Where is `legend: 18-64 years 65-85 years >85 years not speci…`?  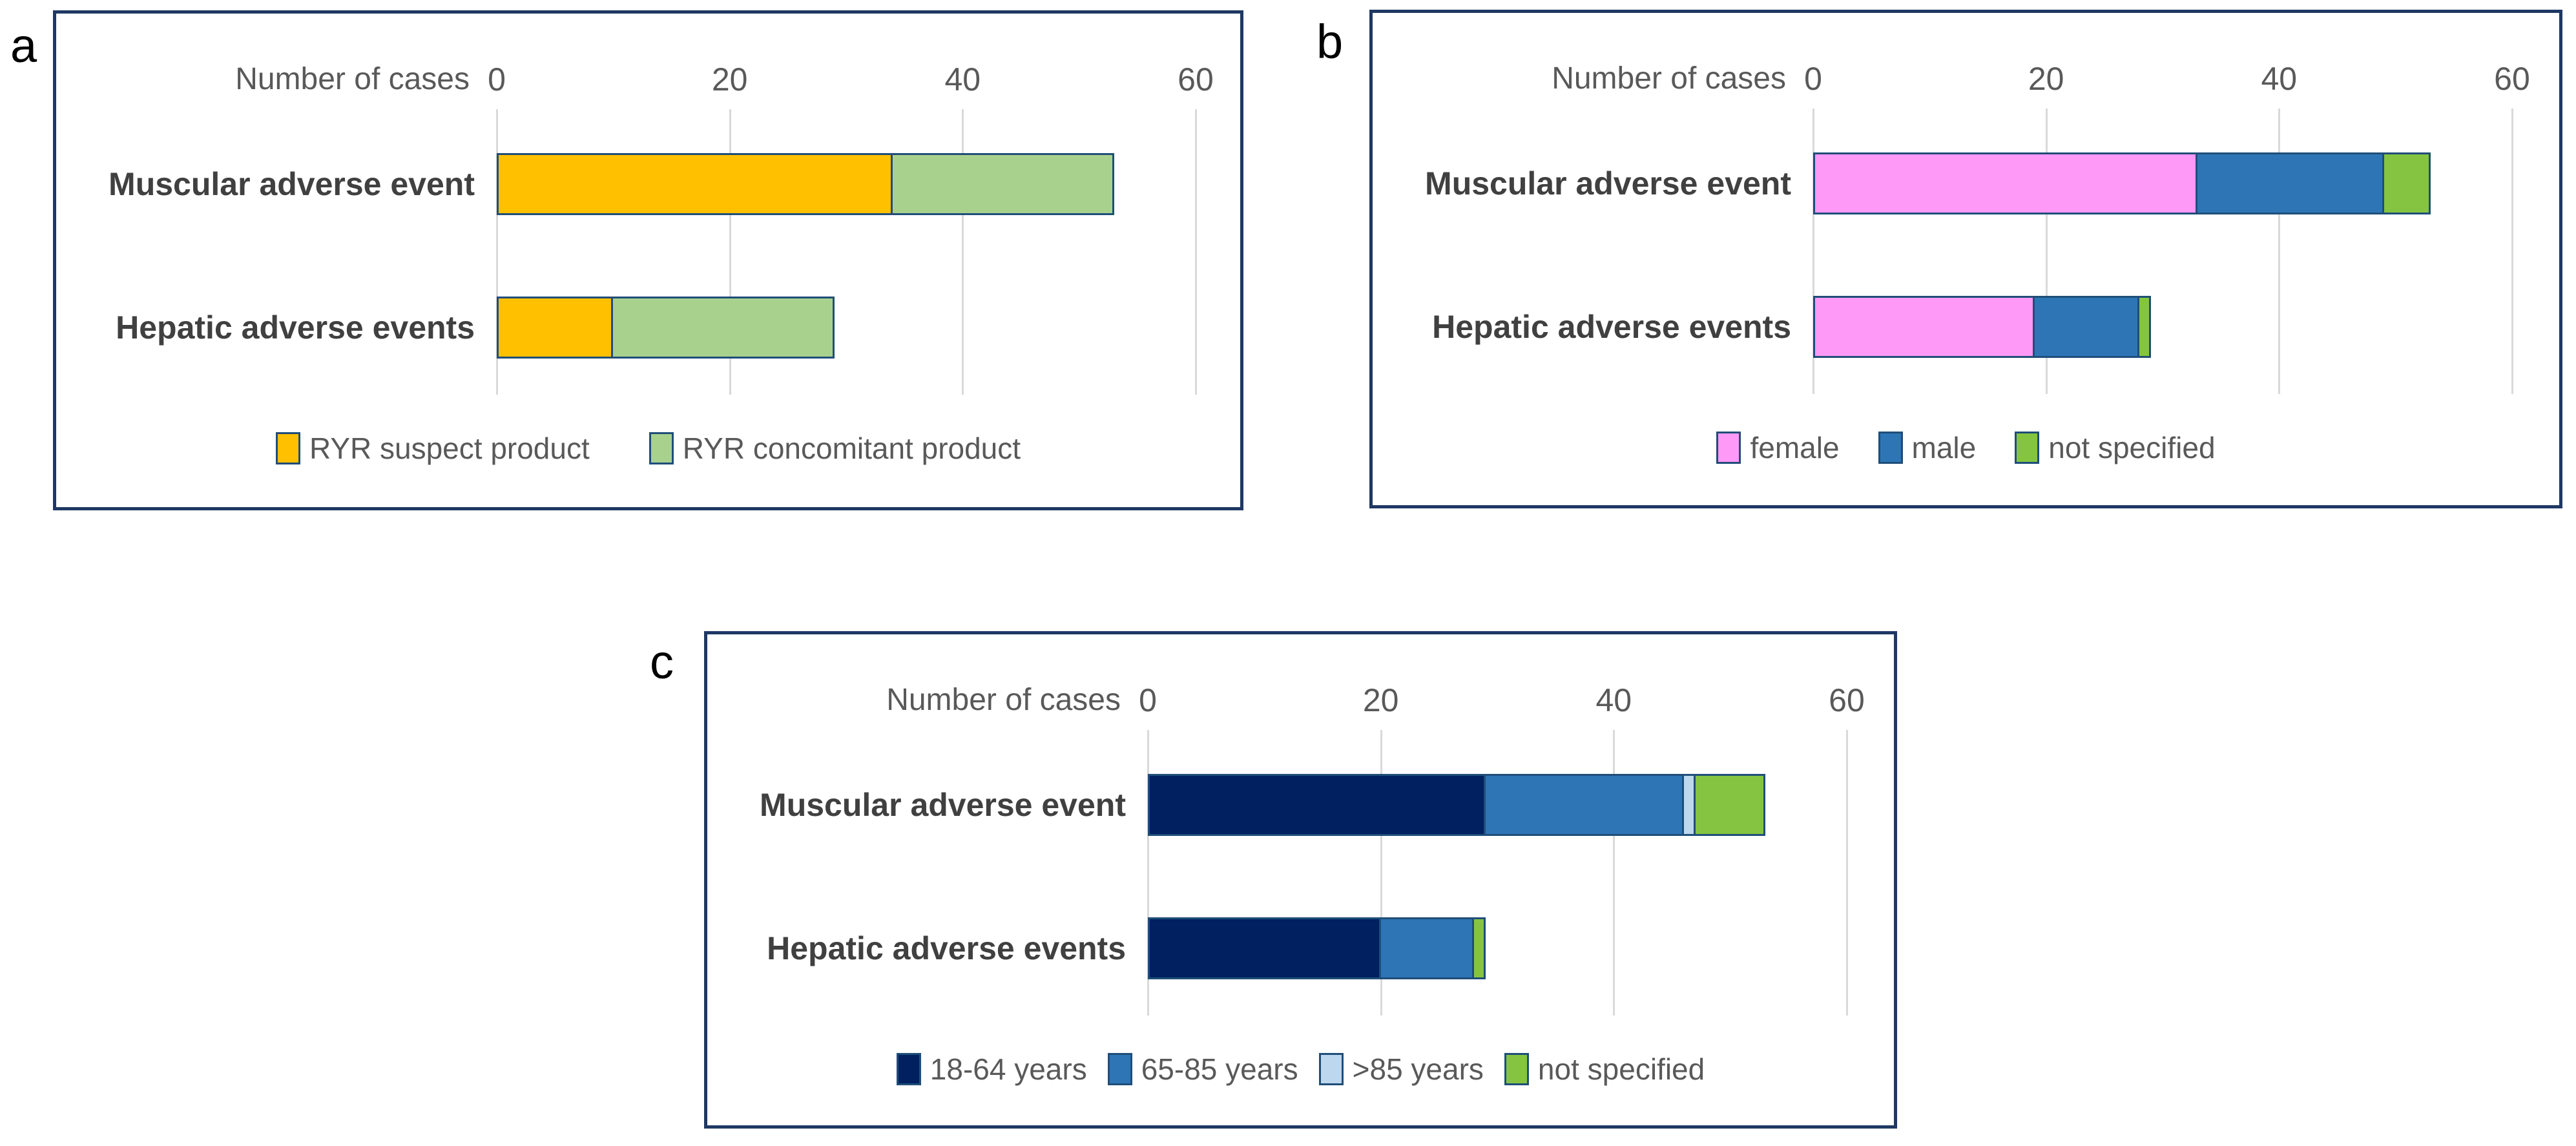
legend: 18-64 years 65-85 years >85 years not speci… is located at coordinates (1300, 1069).